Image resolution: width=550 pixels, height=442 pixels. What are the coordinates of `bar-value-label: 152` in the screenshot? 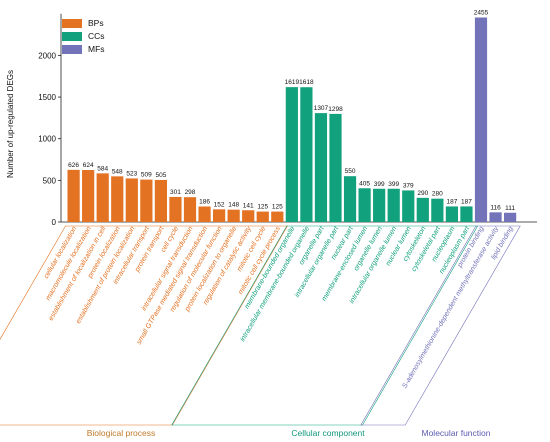 It's located at (219, 204).